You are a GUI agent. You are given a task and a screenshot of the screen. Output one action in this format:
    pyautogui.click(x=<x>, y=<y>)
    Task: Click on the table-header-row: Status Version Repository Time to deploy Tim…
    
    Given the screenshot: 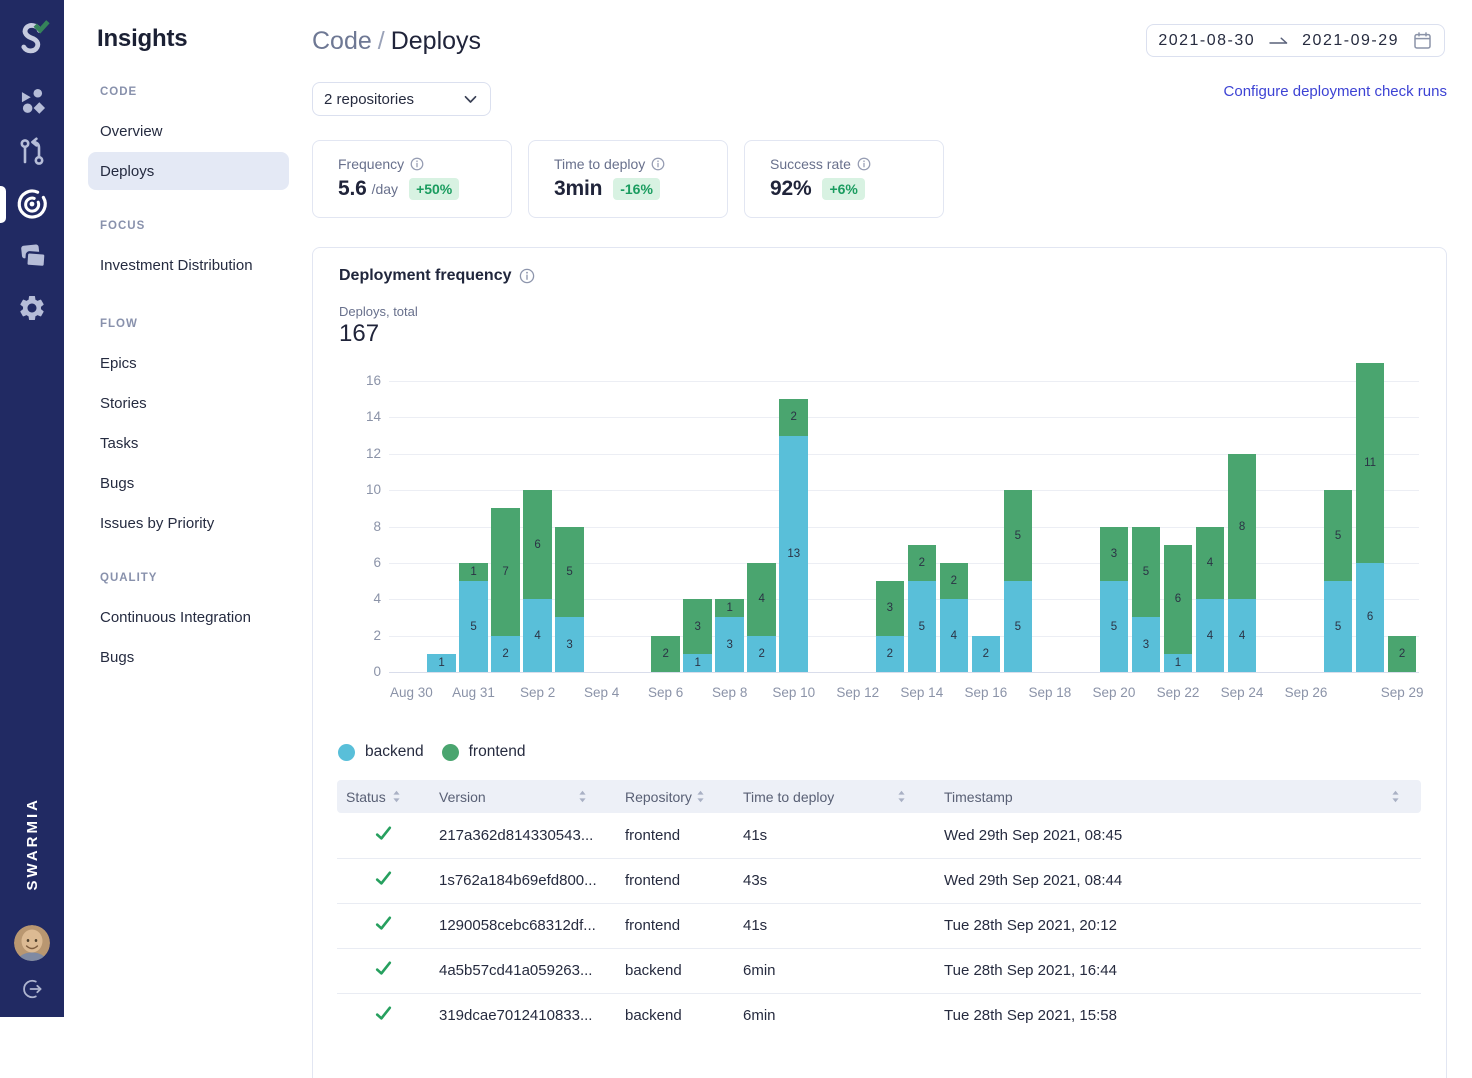 What is the action you would take?
    pyautogui.click(x=879, y=796)
    